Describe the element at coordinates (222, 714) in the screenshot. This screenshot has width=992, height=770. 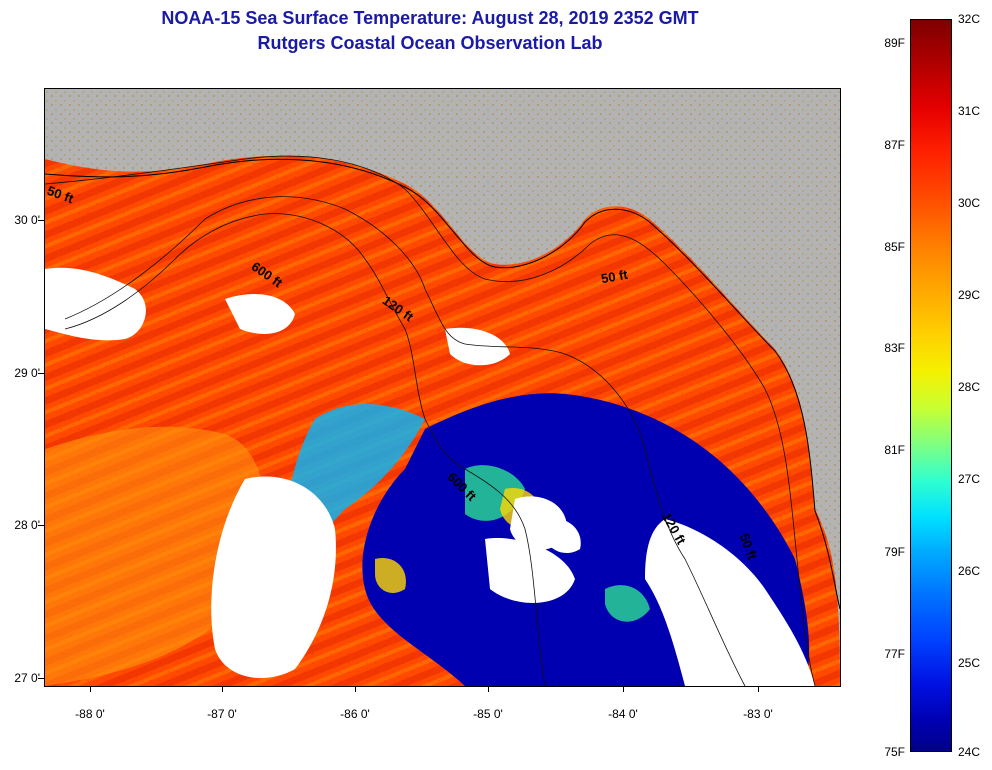
I see `lon-label-87: -87 0'` at that location.